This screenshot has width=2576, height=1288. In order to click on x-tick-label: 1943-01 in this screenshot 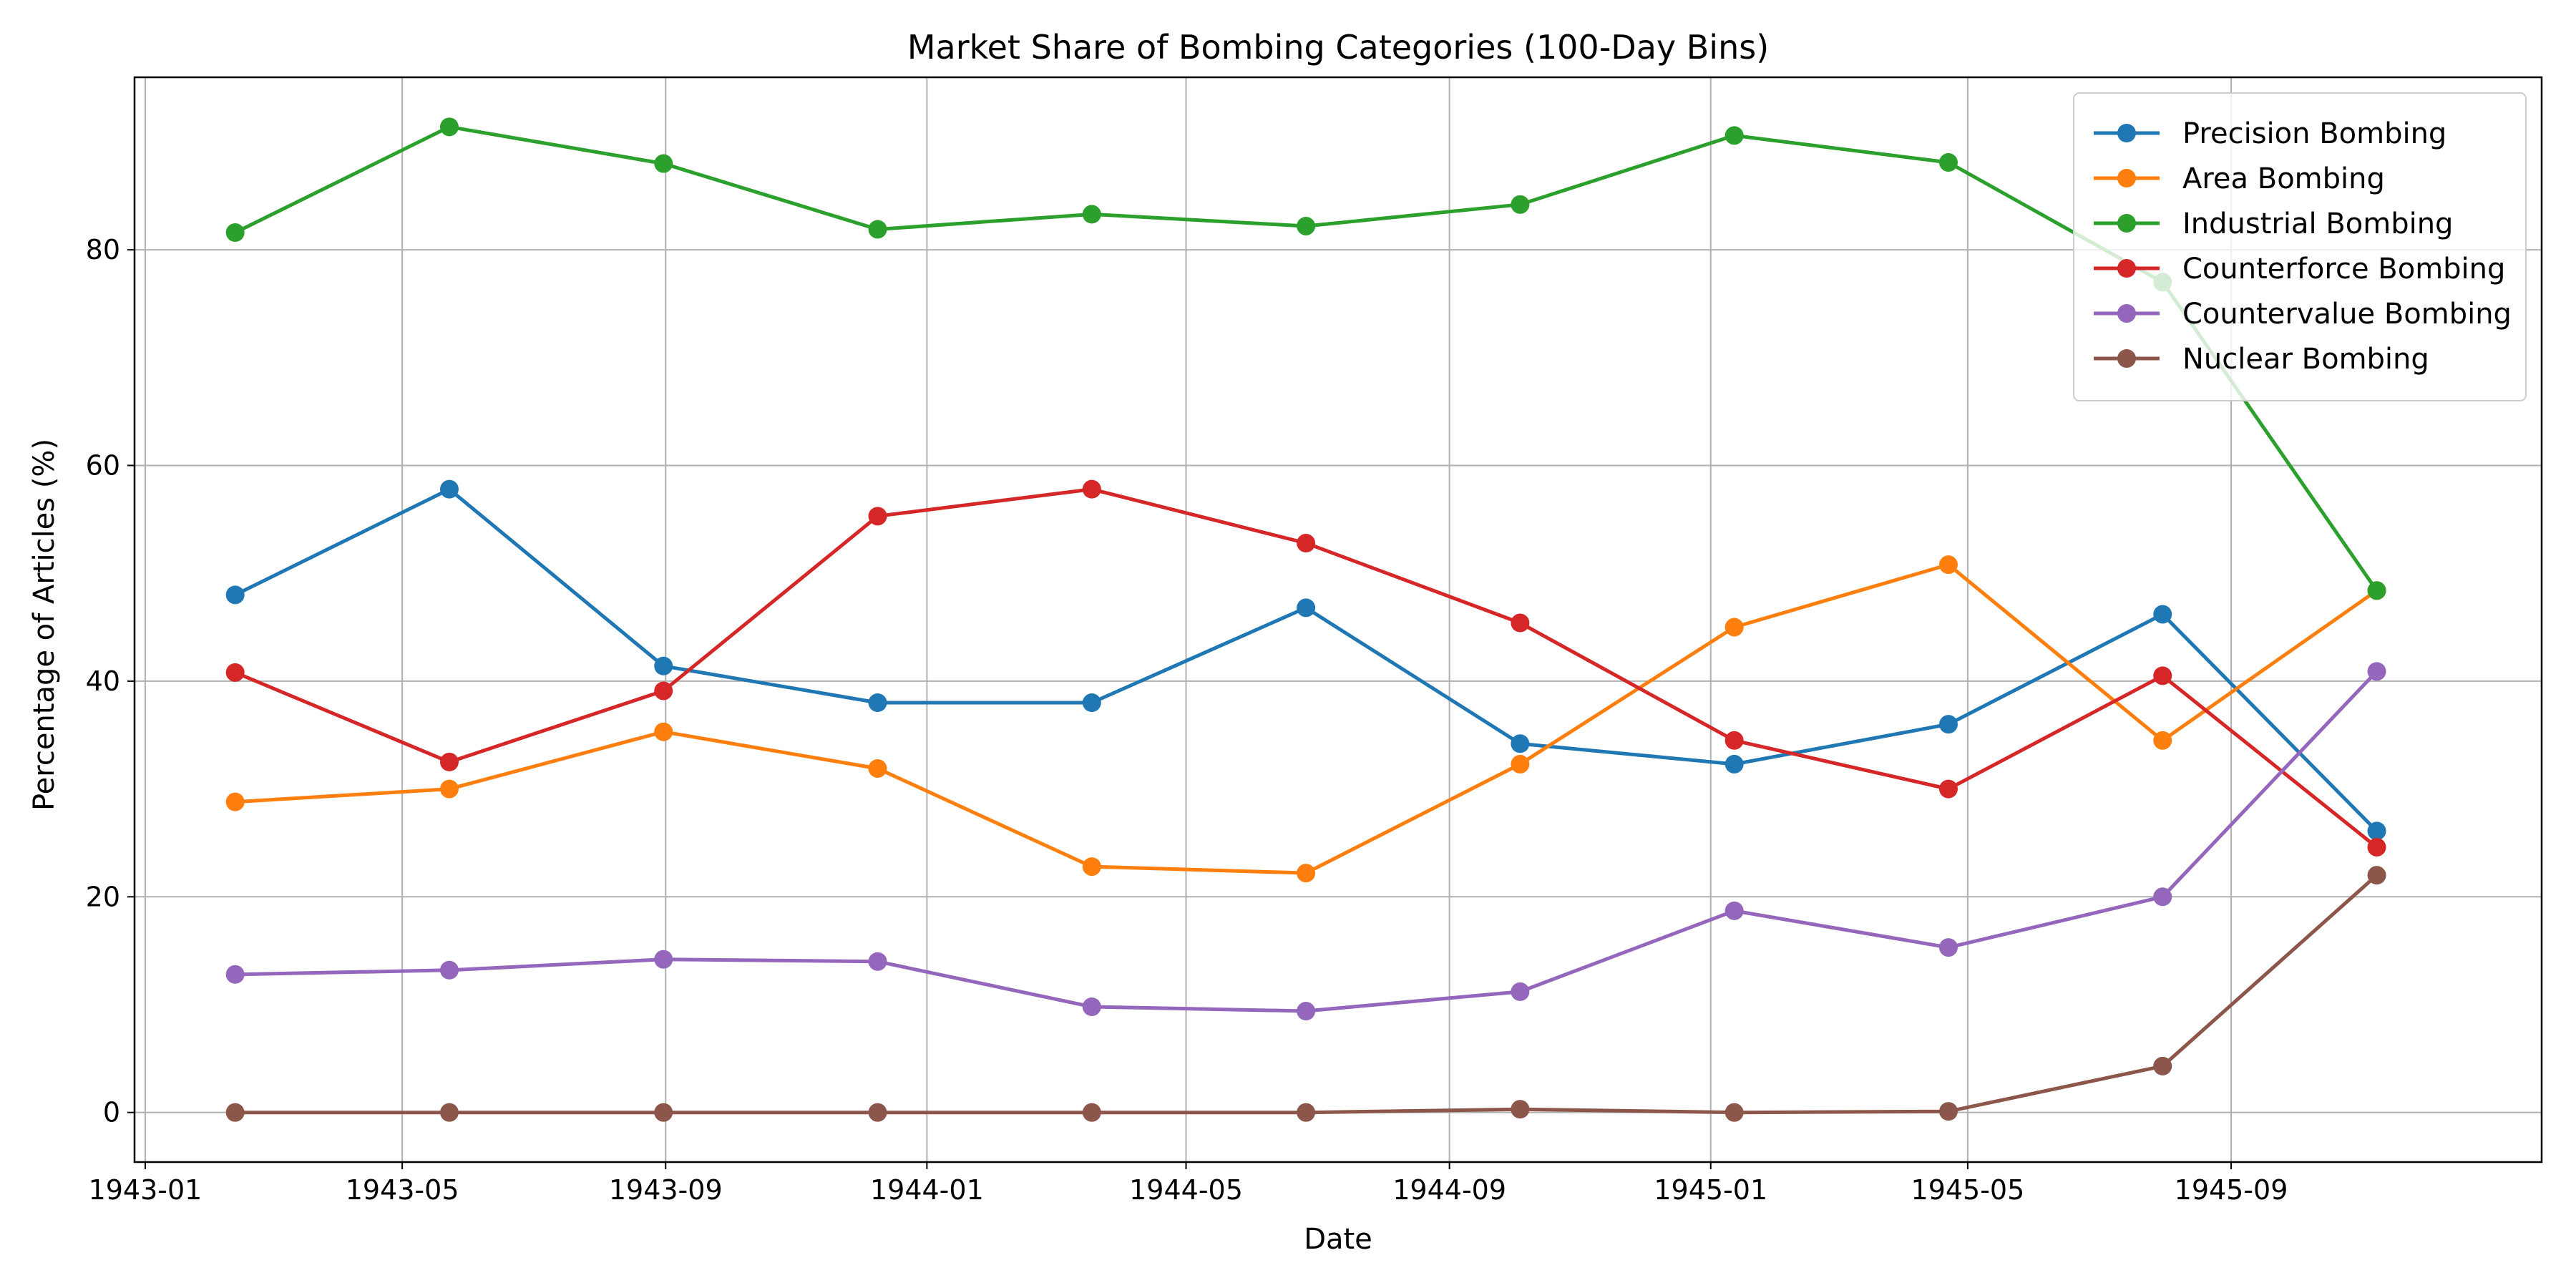, I will do `click(146, 1190)`.